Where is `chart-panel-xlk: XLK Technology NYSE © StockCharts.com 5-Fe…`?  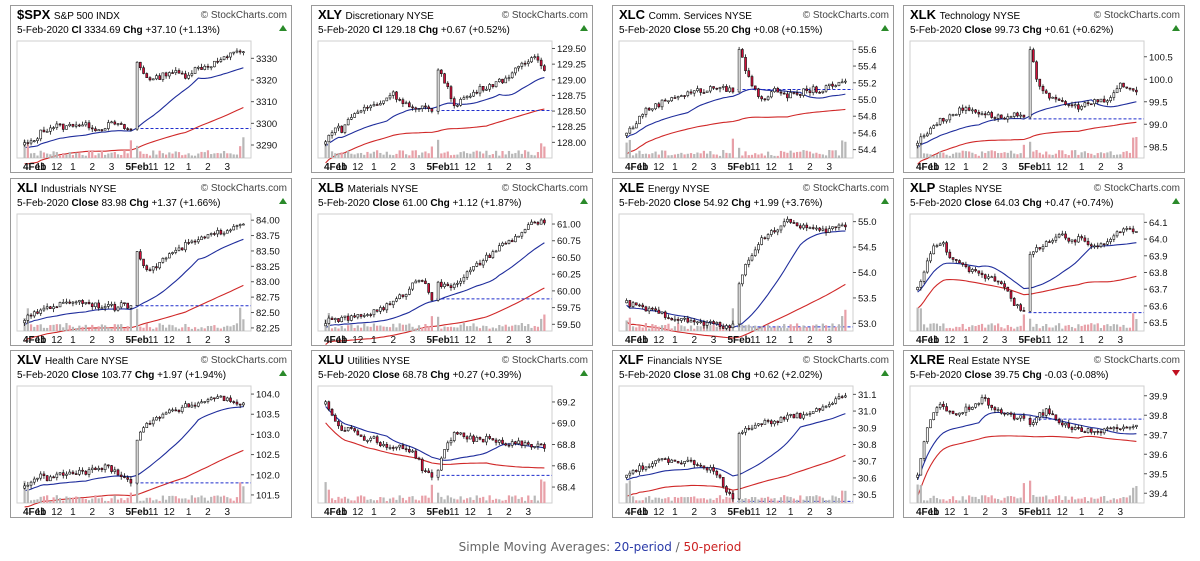
chart-panel-xlk: XLK Technology NYSE © StockCharts.com 5-Fe… is located at coordinates (1044, 89).